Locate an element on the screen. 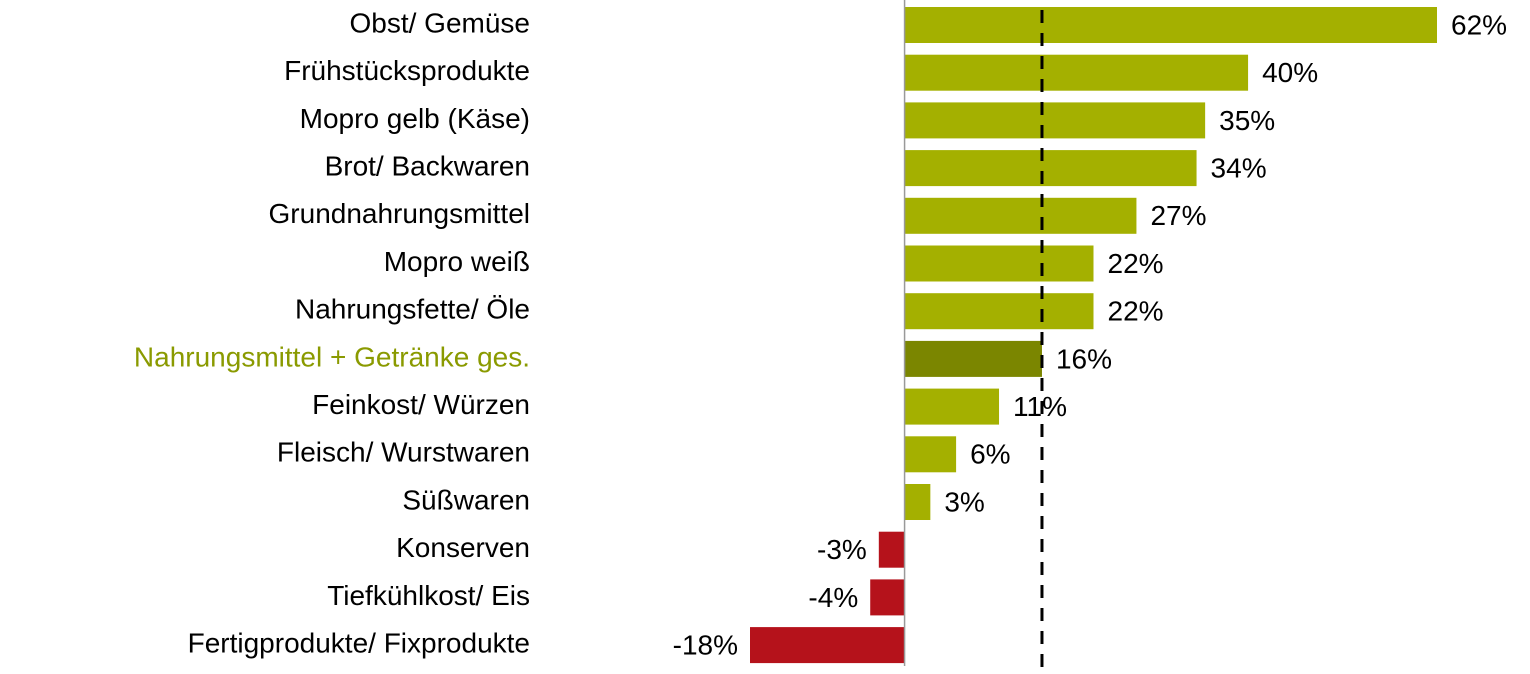 This screenshot has height=674, width=1530. value-label: 6% is located at coordinates (990, 454).